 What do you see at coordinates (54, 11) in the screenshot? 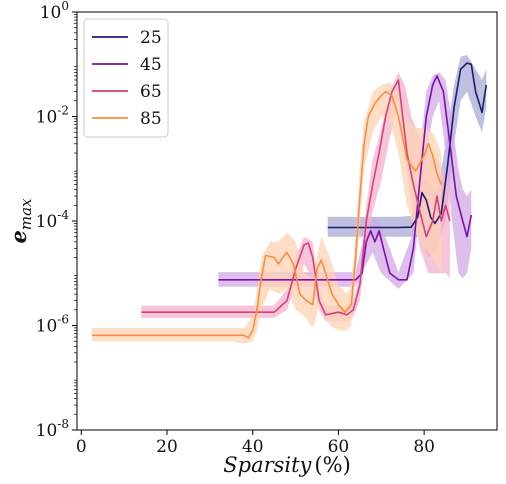
I see `y-tick-label: 10⁰` at bounding box center [54, 11].